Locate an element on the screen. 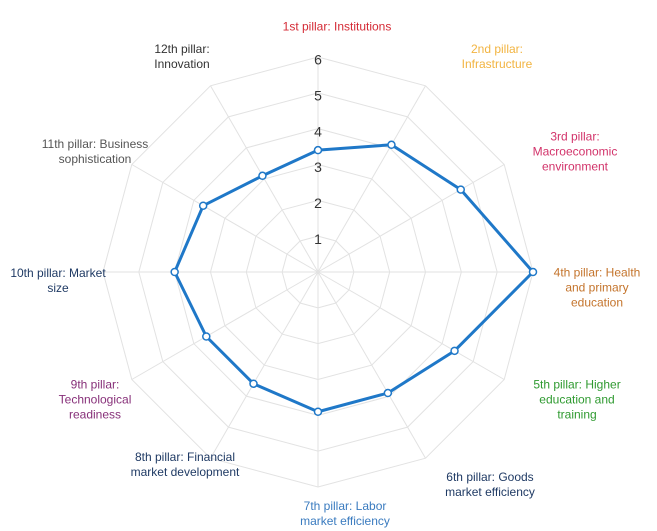  radial-tick-label: 2 is located at coordinates (318, 203).